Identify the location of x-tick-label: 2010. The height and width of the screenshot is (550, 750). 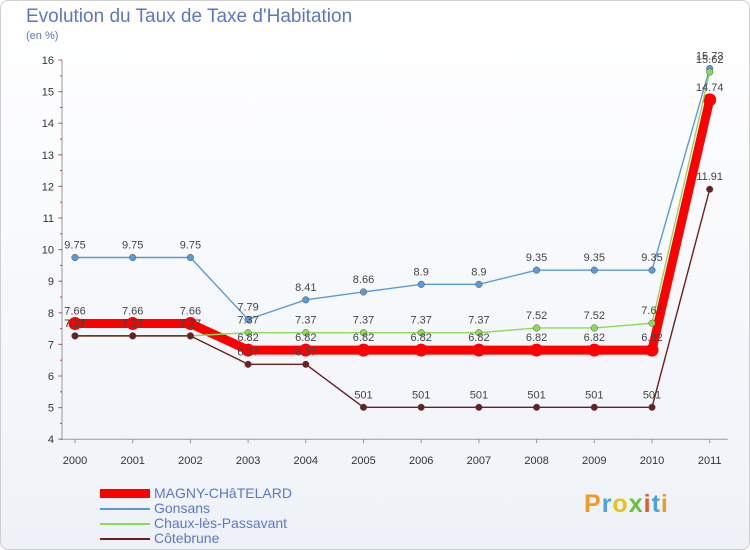
(652, 461).